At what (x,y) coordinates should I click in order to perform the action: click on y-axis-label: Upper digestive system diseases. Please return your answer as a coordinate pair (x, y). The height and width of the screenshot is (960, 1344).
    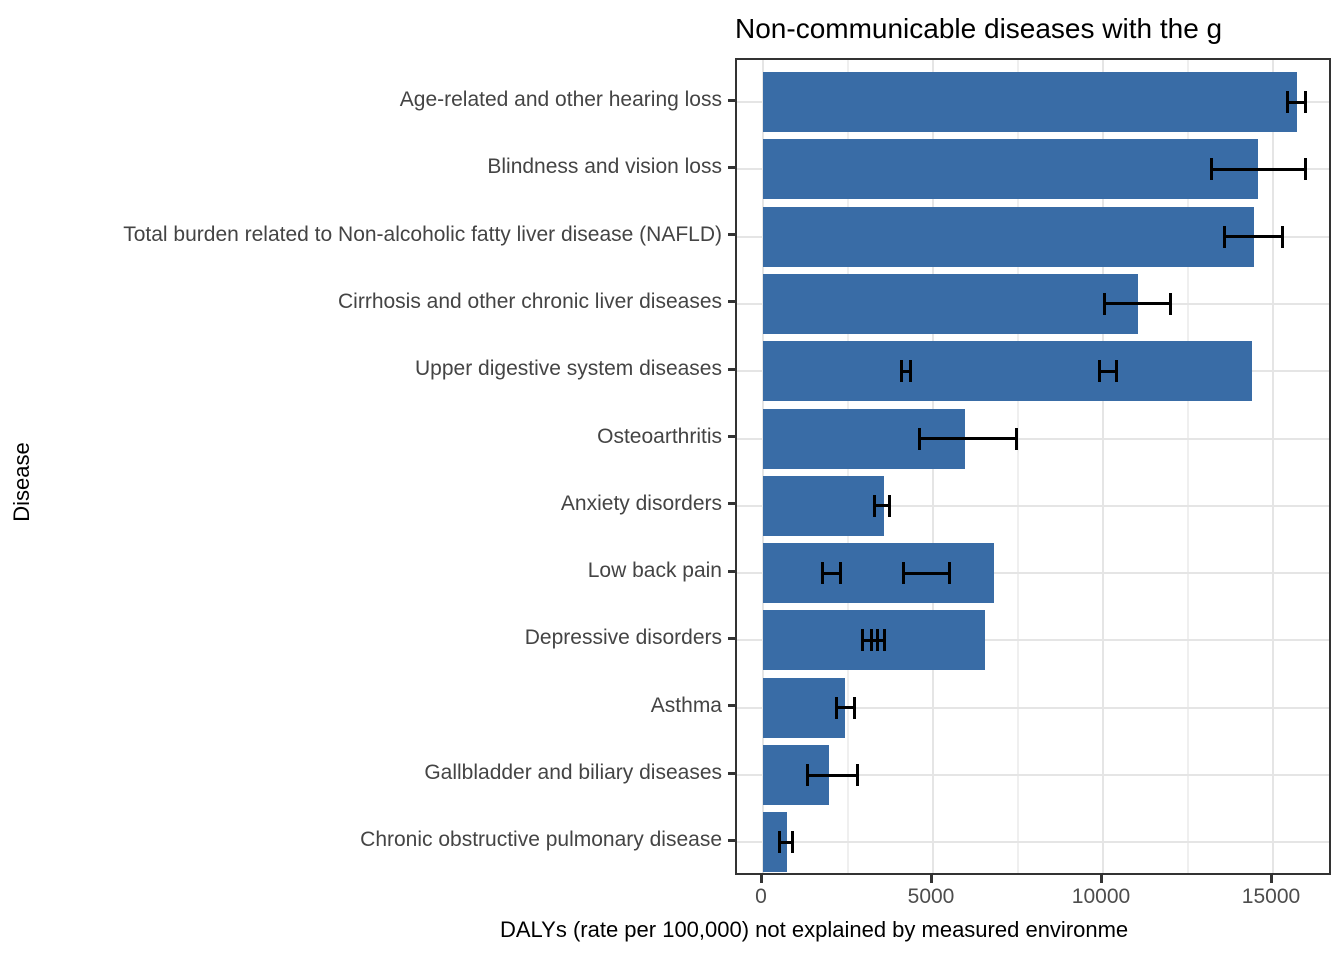
    Looking at the image, I should click on (568, 369).